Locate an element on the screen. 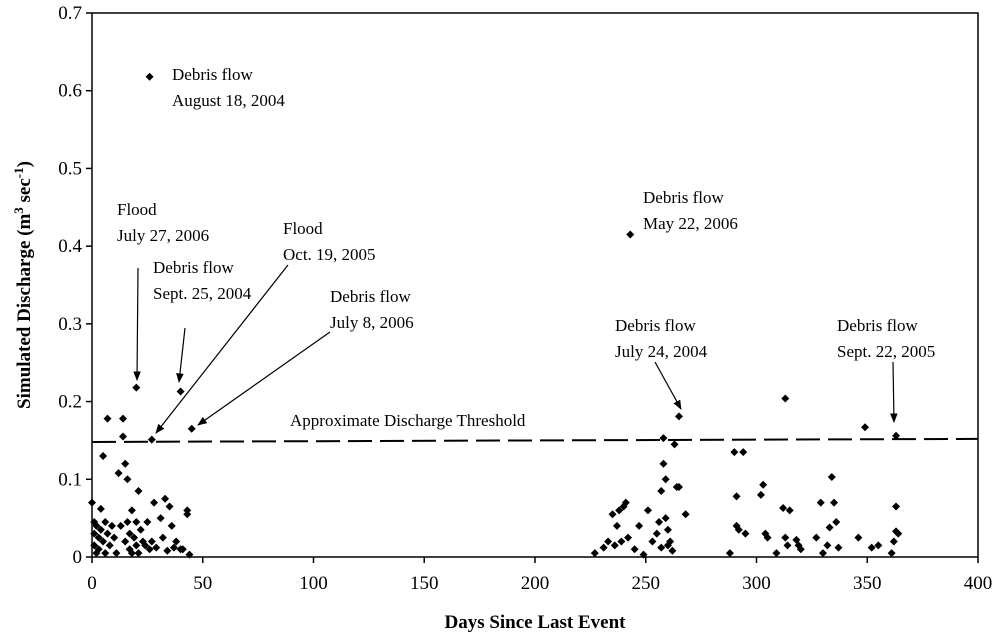 The width and height of the screenshot is (1000, 638). y-tick-label: 0.1 is located at coordinates (70, 479).